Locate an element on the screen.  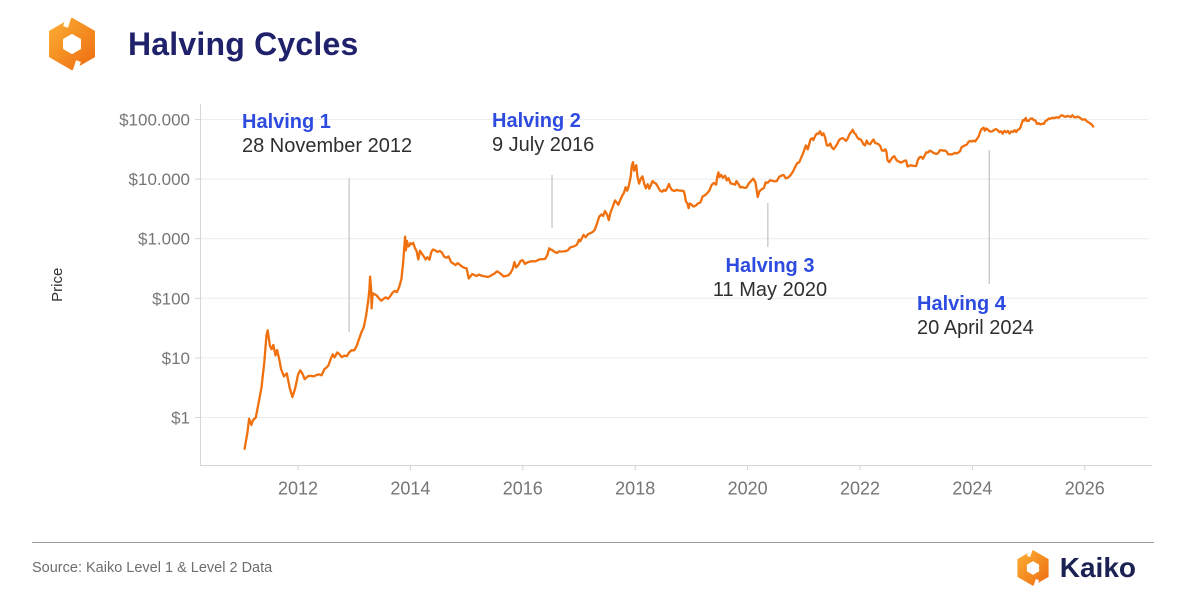
y-tick-label: $100.000 is located at coordinates (154, 120).